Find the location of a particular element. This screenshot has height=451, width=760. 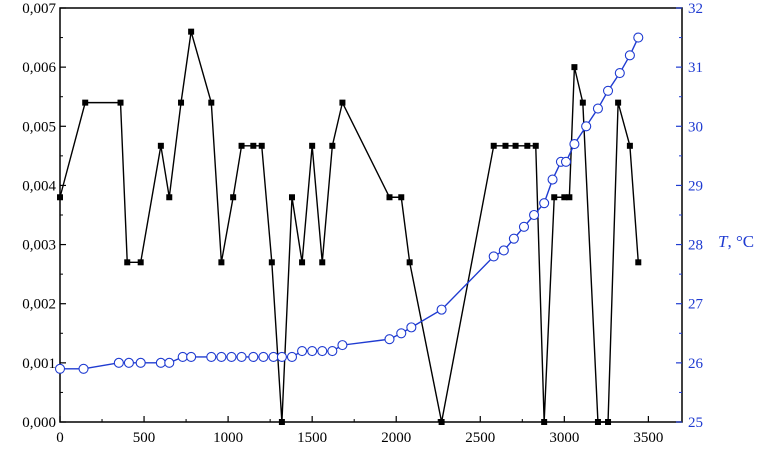

left-tick-label: 0,003 is located at coordinates (39, 246).